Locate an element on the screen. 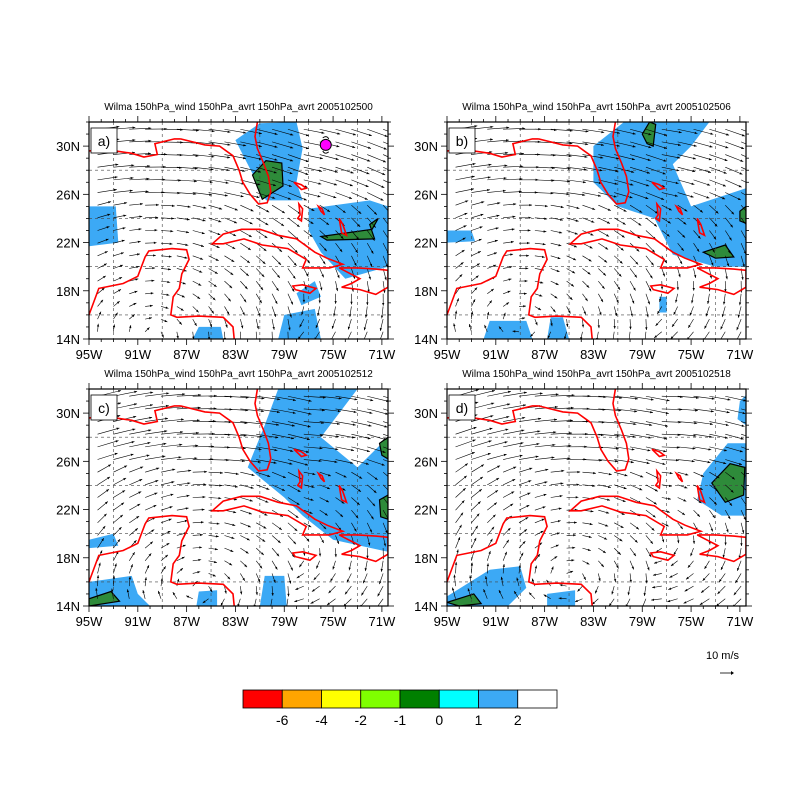 The width and height of the screenshot is (800, 800). colorbar-swatch is located at coordinates (537, 699).